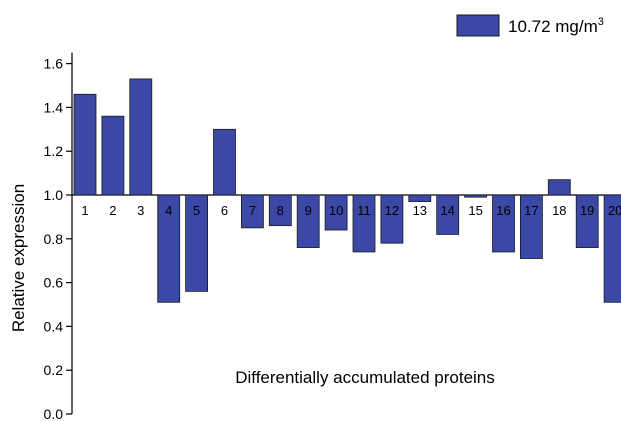 Image resolution: width=621 pixels, height=421 pixels. I want to click on y-tick-labels: 0.0 0.2 0.4 0.6 0.8 1.0 1.2 1.4 1.6, so click(54, 238).